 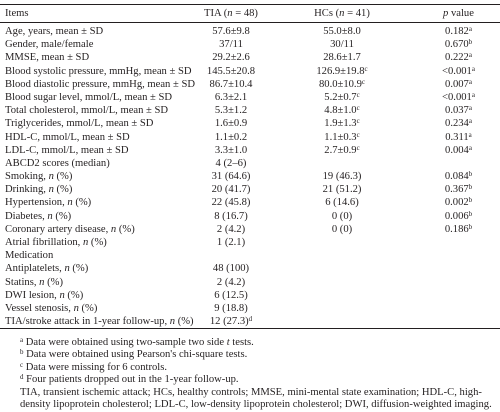 I want to click on tia-cell: 1.6±0.9, so click(x=231, y=123).